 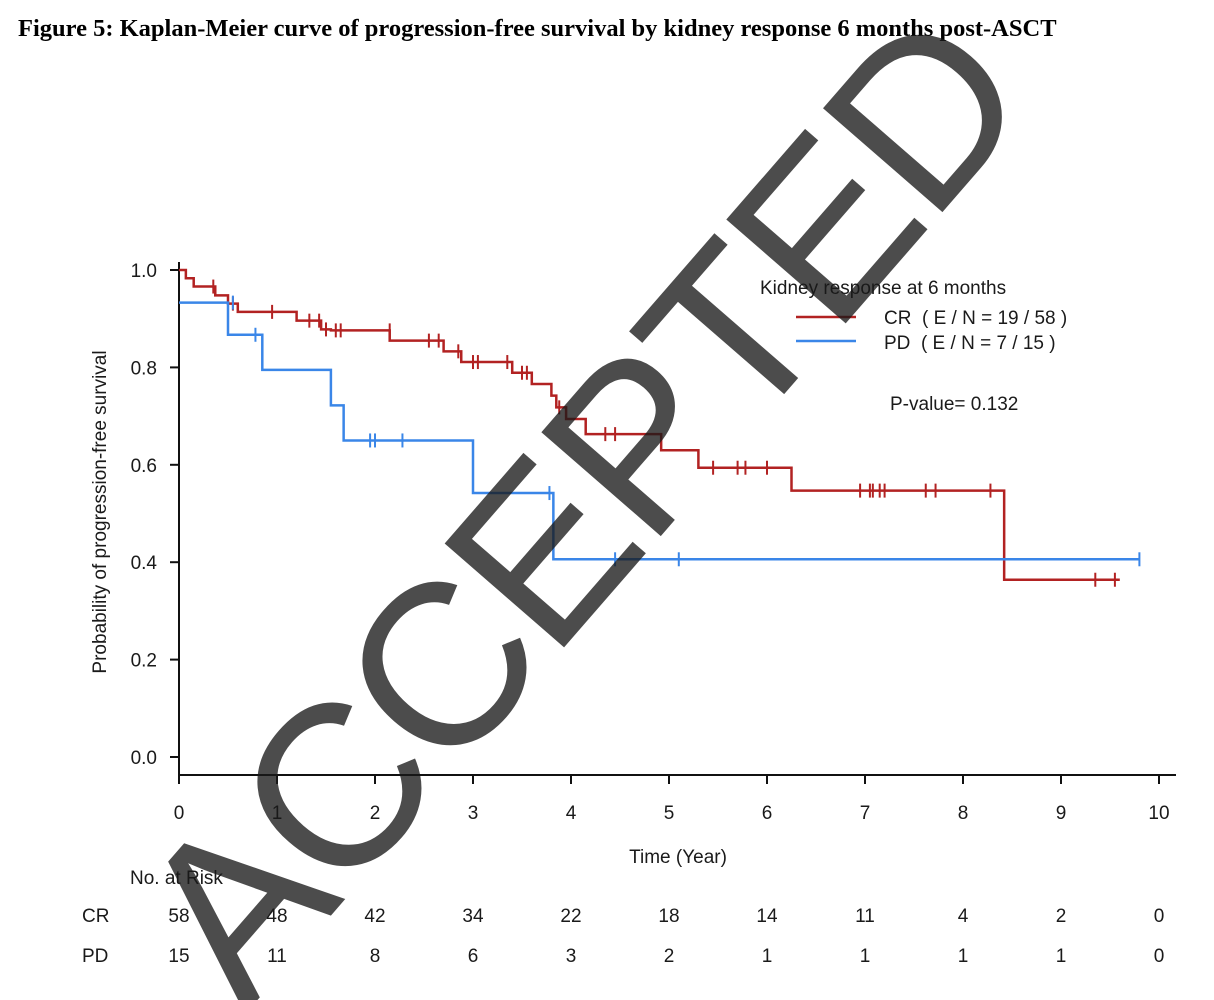 I want to click on x-axis-label: Time (Year), so click(x=678, y=857).